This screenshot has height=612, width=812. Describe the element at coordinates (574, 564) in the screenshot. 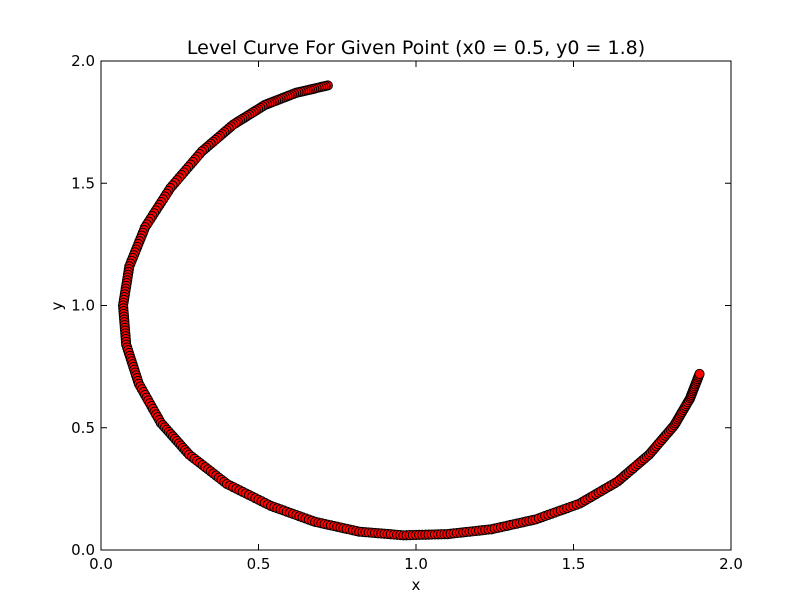

I see `x-tick-label: 1.5` at that location.